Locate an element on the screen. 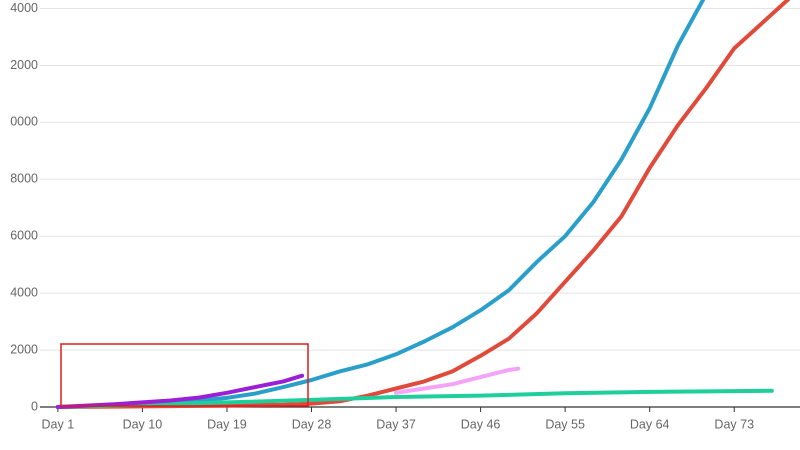 Image resolution: width=800 pixels, height=450 pixels. y-tick-label: 8000 is located at coordinates (24, 179).